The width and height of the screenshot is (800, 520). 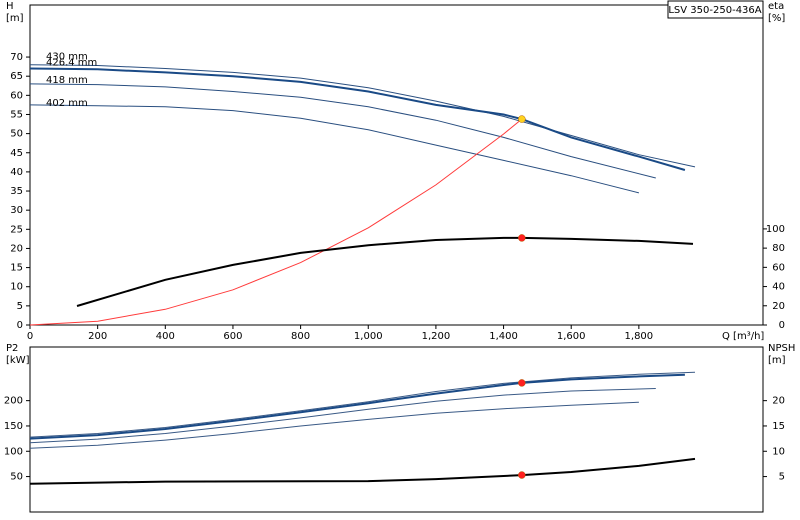 What do you see at coordinates (15, 18) in the screenshot?
I see `y-axis-unit: [m]` at bounding box center [15, 18].